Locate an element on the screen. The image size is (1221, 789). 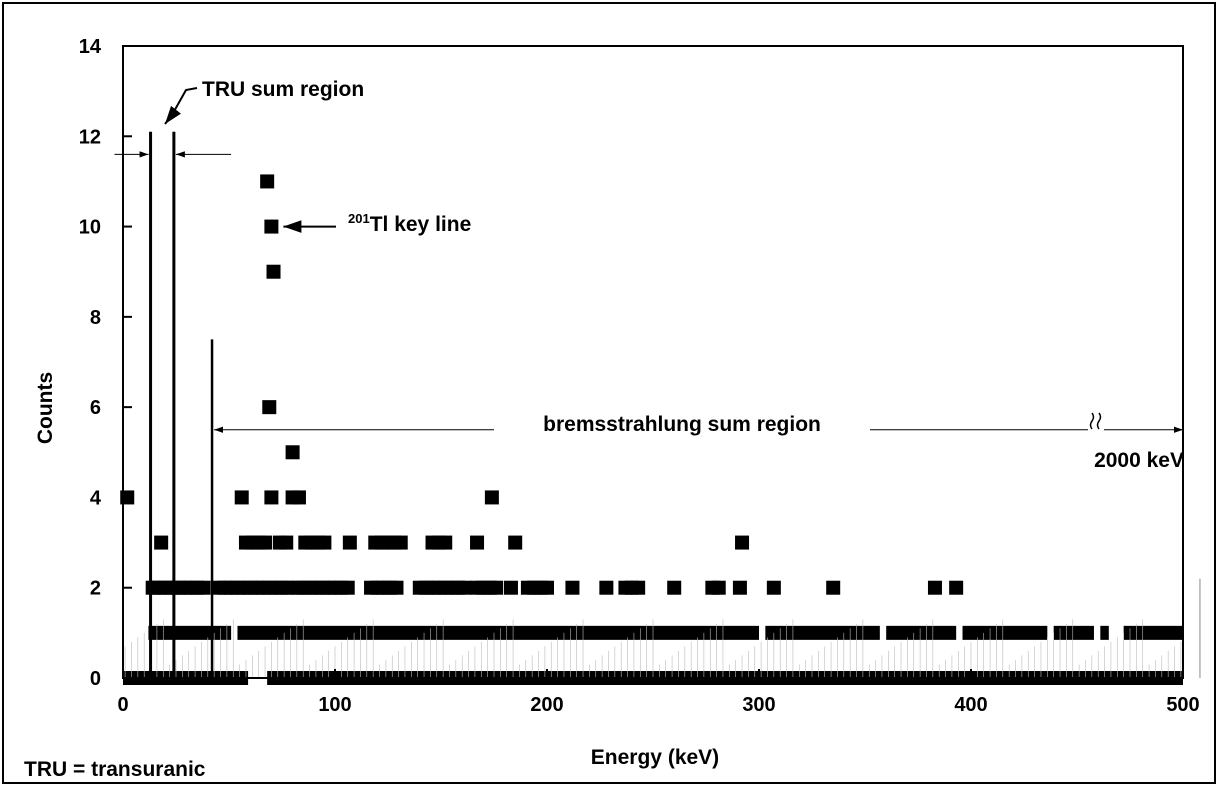
tru-region-label: TRU sum region is located at coordinates (283, 89).